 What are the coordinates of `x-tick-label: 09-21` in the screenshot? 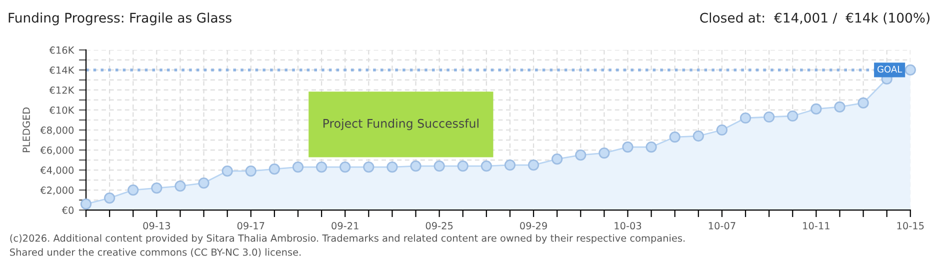 It's located at (345, 226).